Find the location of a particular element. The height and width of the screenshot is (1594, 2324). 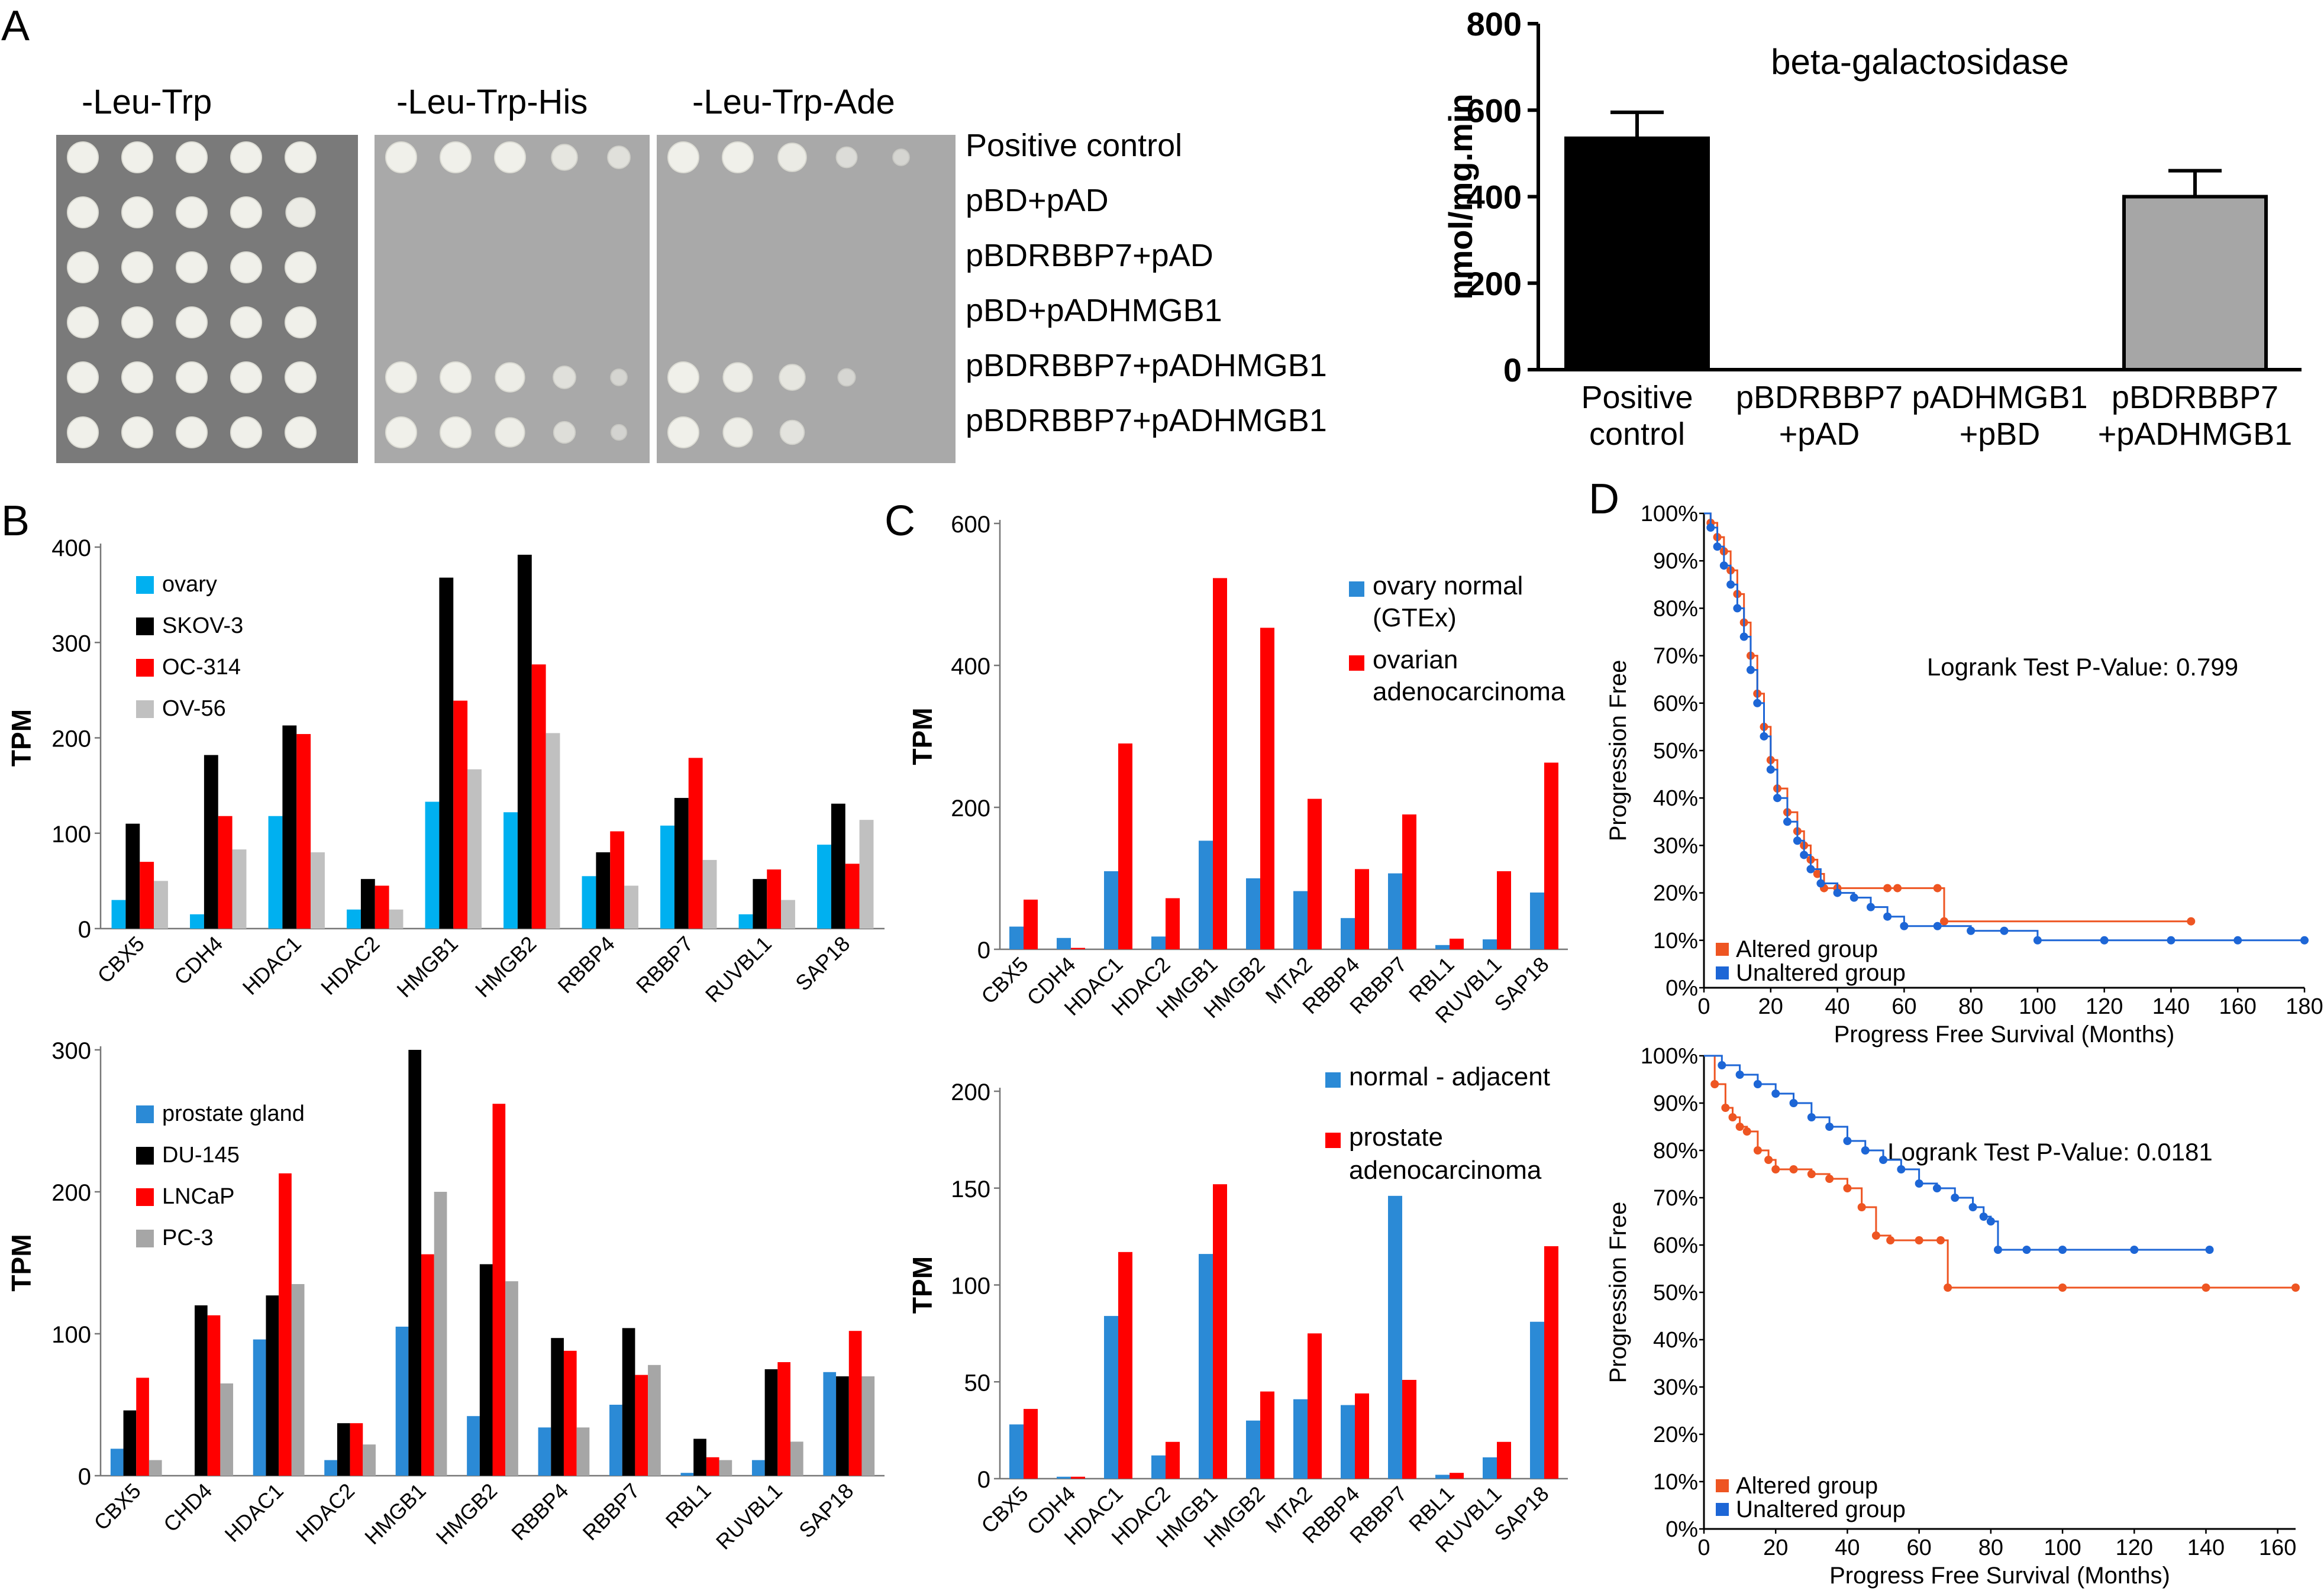

legend-label: LNCaP is located at coordinates (199, 1196).